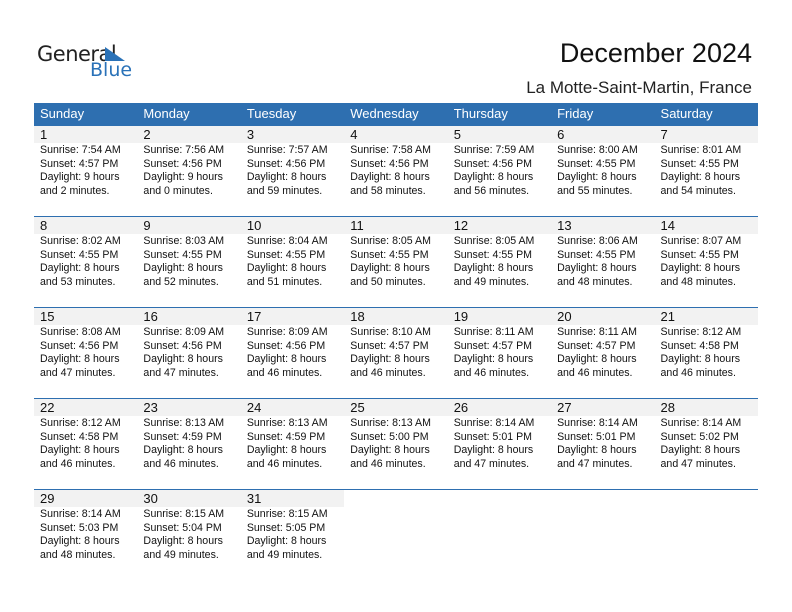  What do you see at coordinates (396, 407) in the screenshot?
I see `day-number: 25` at bounding box center [396, 407].